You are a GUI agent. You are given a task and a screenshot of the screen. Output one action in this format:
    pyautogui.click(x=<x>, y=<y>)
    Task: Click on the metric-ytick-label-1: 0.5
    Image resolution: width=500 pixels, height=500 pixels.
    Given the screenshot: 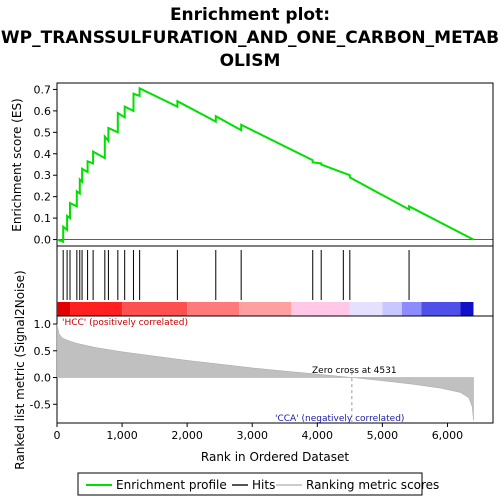 What is the action you would take?
    pyautogui.click(x=43, y=351)
    